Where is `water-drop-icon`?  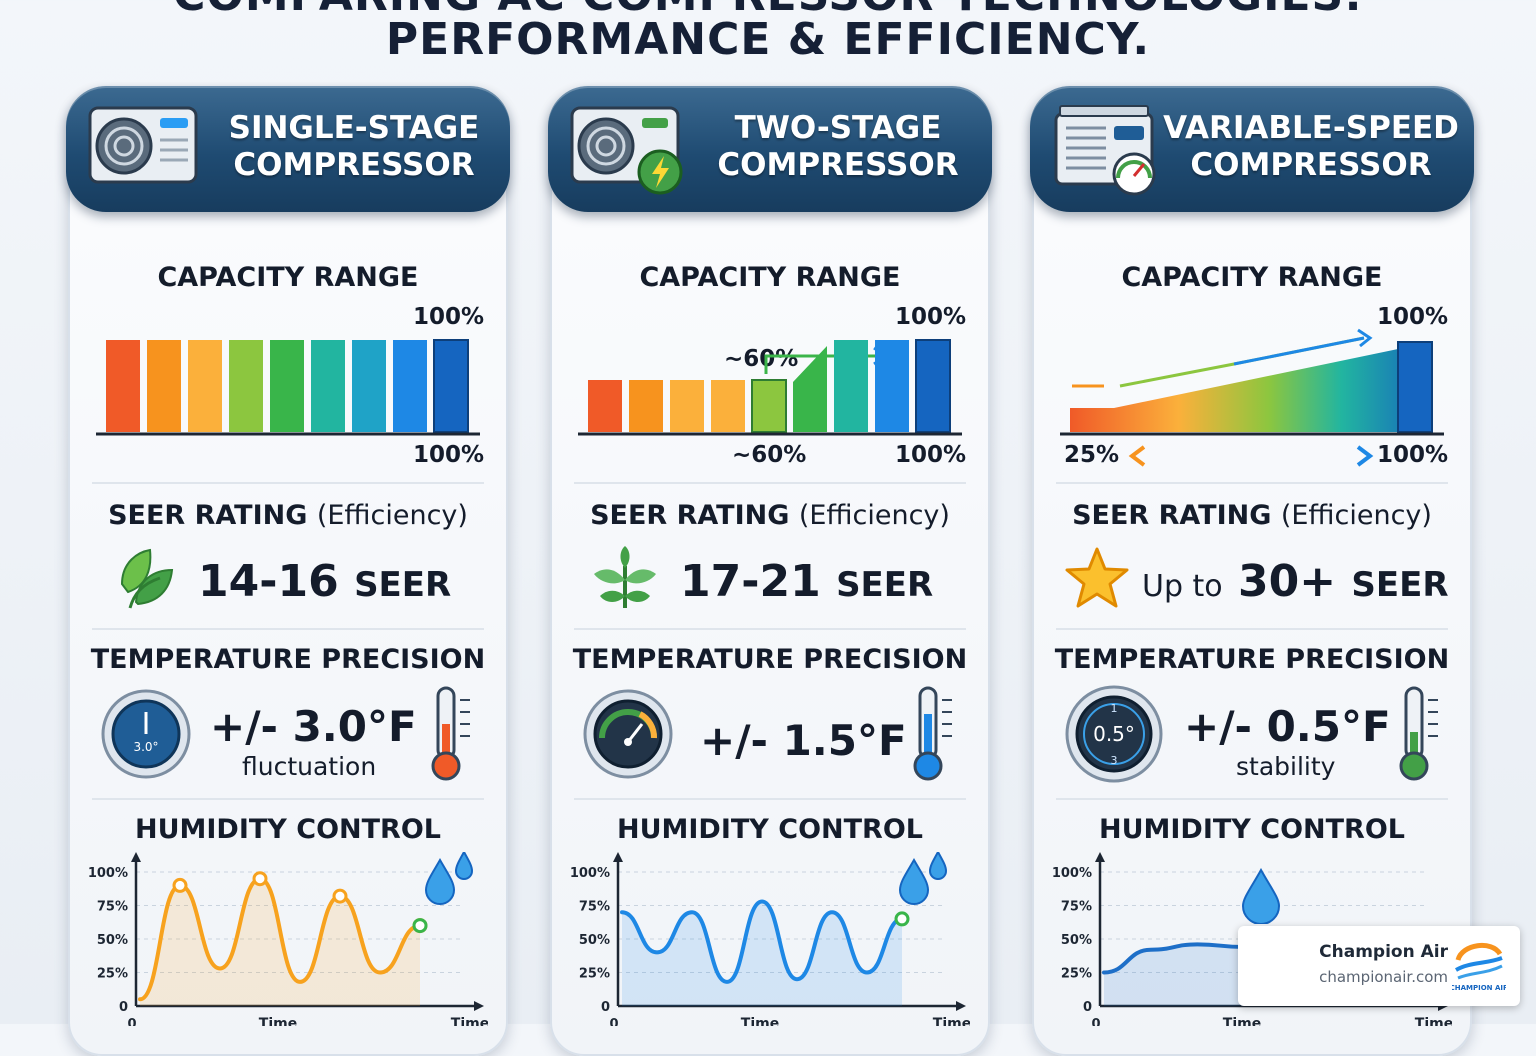
water-drop-icon is located at coordinates (1261, 896).